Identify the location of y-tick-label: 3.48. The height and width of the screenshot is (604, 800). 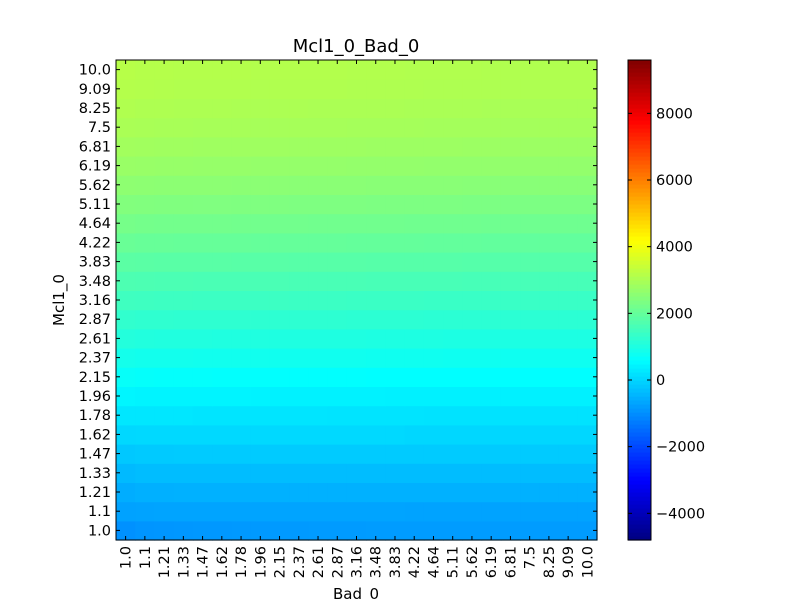
(95, 282).